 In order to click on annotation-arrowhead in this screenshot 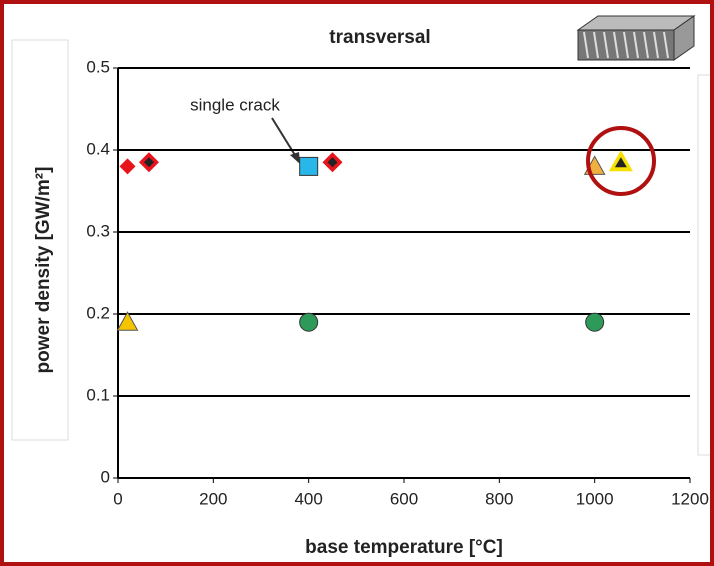, I will do `click(295, 158)`.